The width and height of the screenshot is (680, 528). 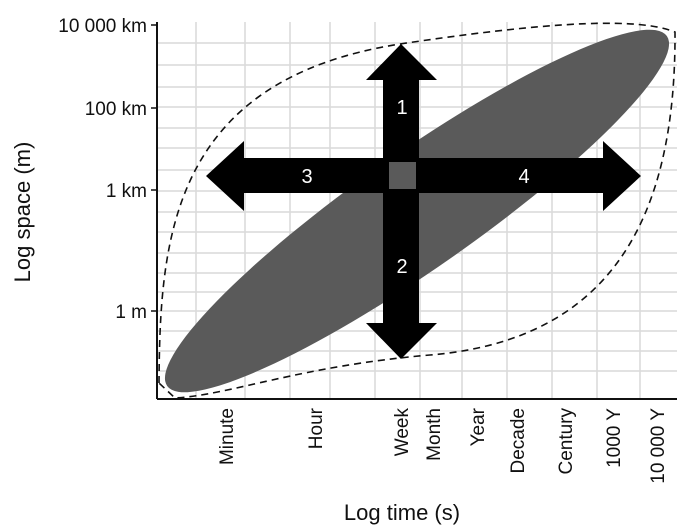 I want to click on arrow-down, so click(x=401, y=267).